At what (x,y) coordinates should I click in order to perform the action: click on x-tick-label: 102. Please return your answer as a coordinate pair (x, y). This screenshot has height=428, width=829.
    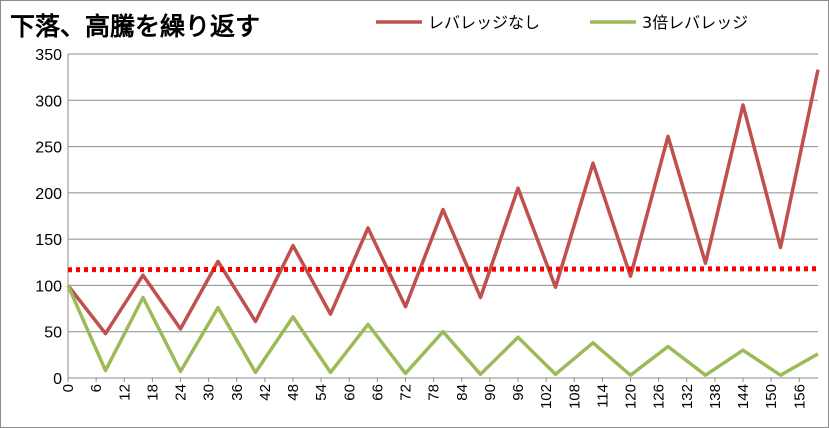
    Looking at the image, I should click on (546, 396).